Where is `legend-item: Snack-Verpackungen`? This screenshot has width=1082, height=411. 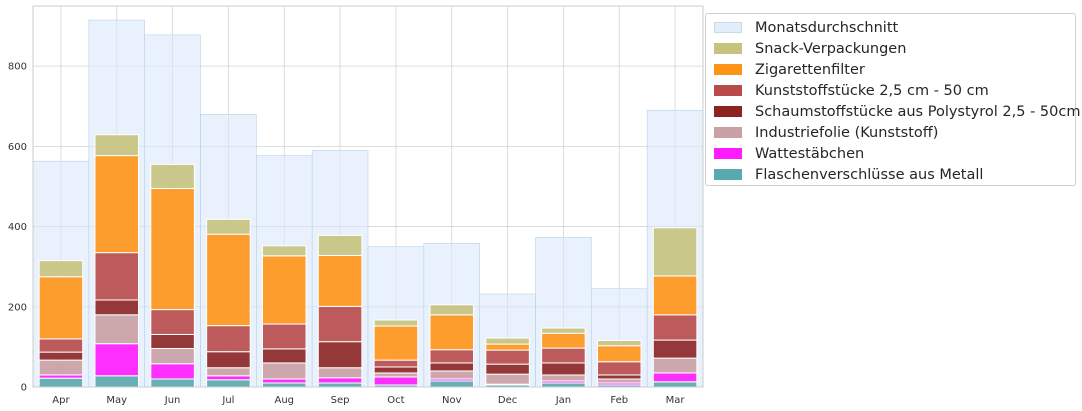 legend-item: Snack-Verpackungen is located at coordinates (894, 48).